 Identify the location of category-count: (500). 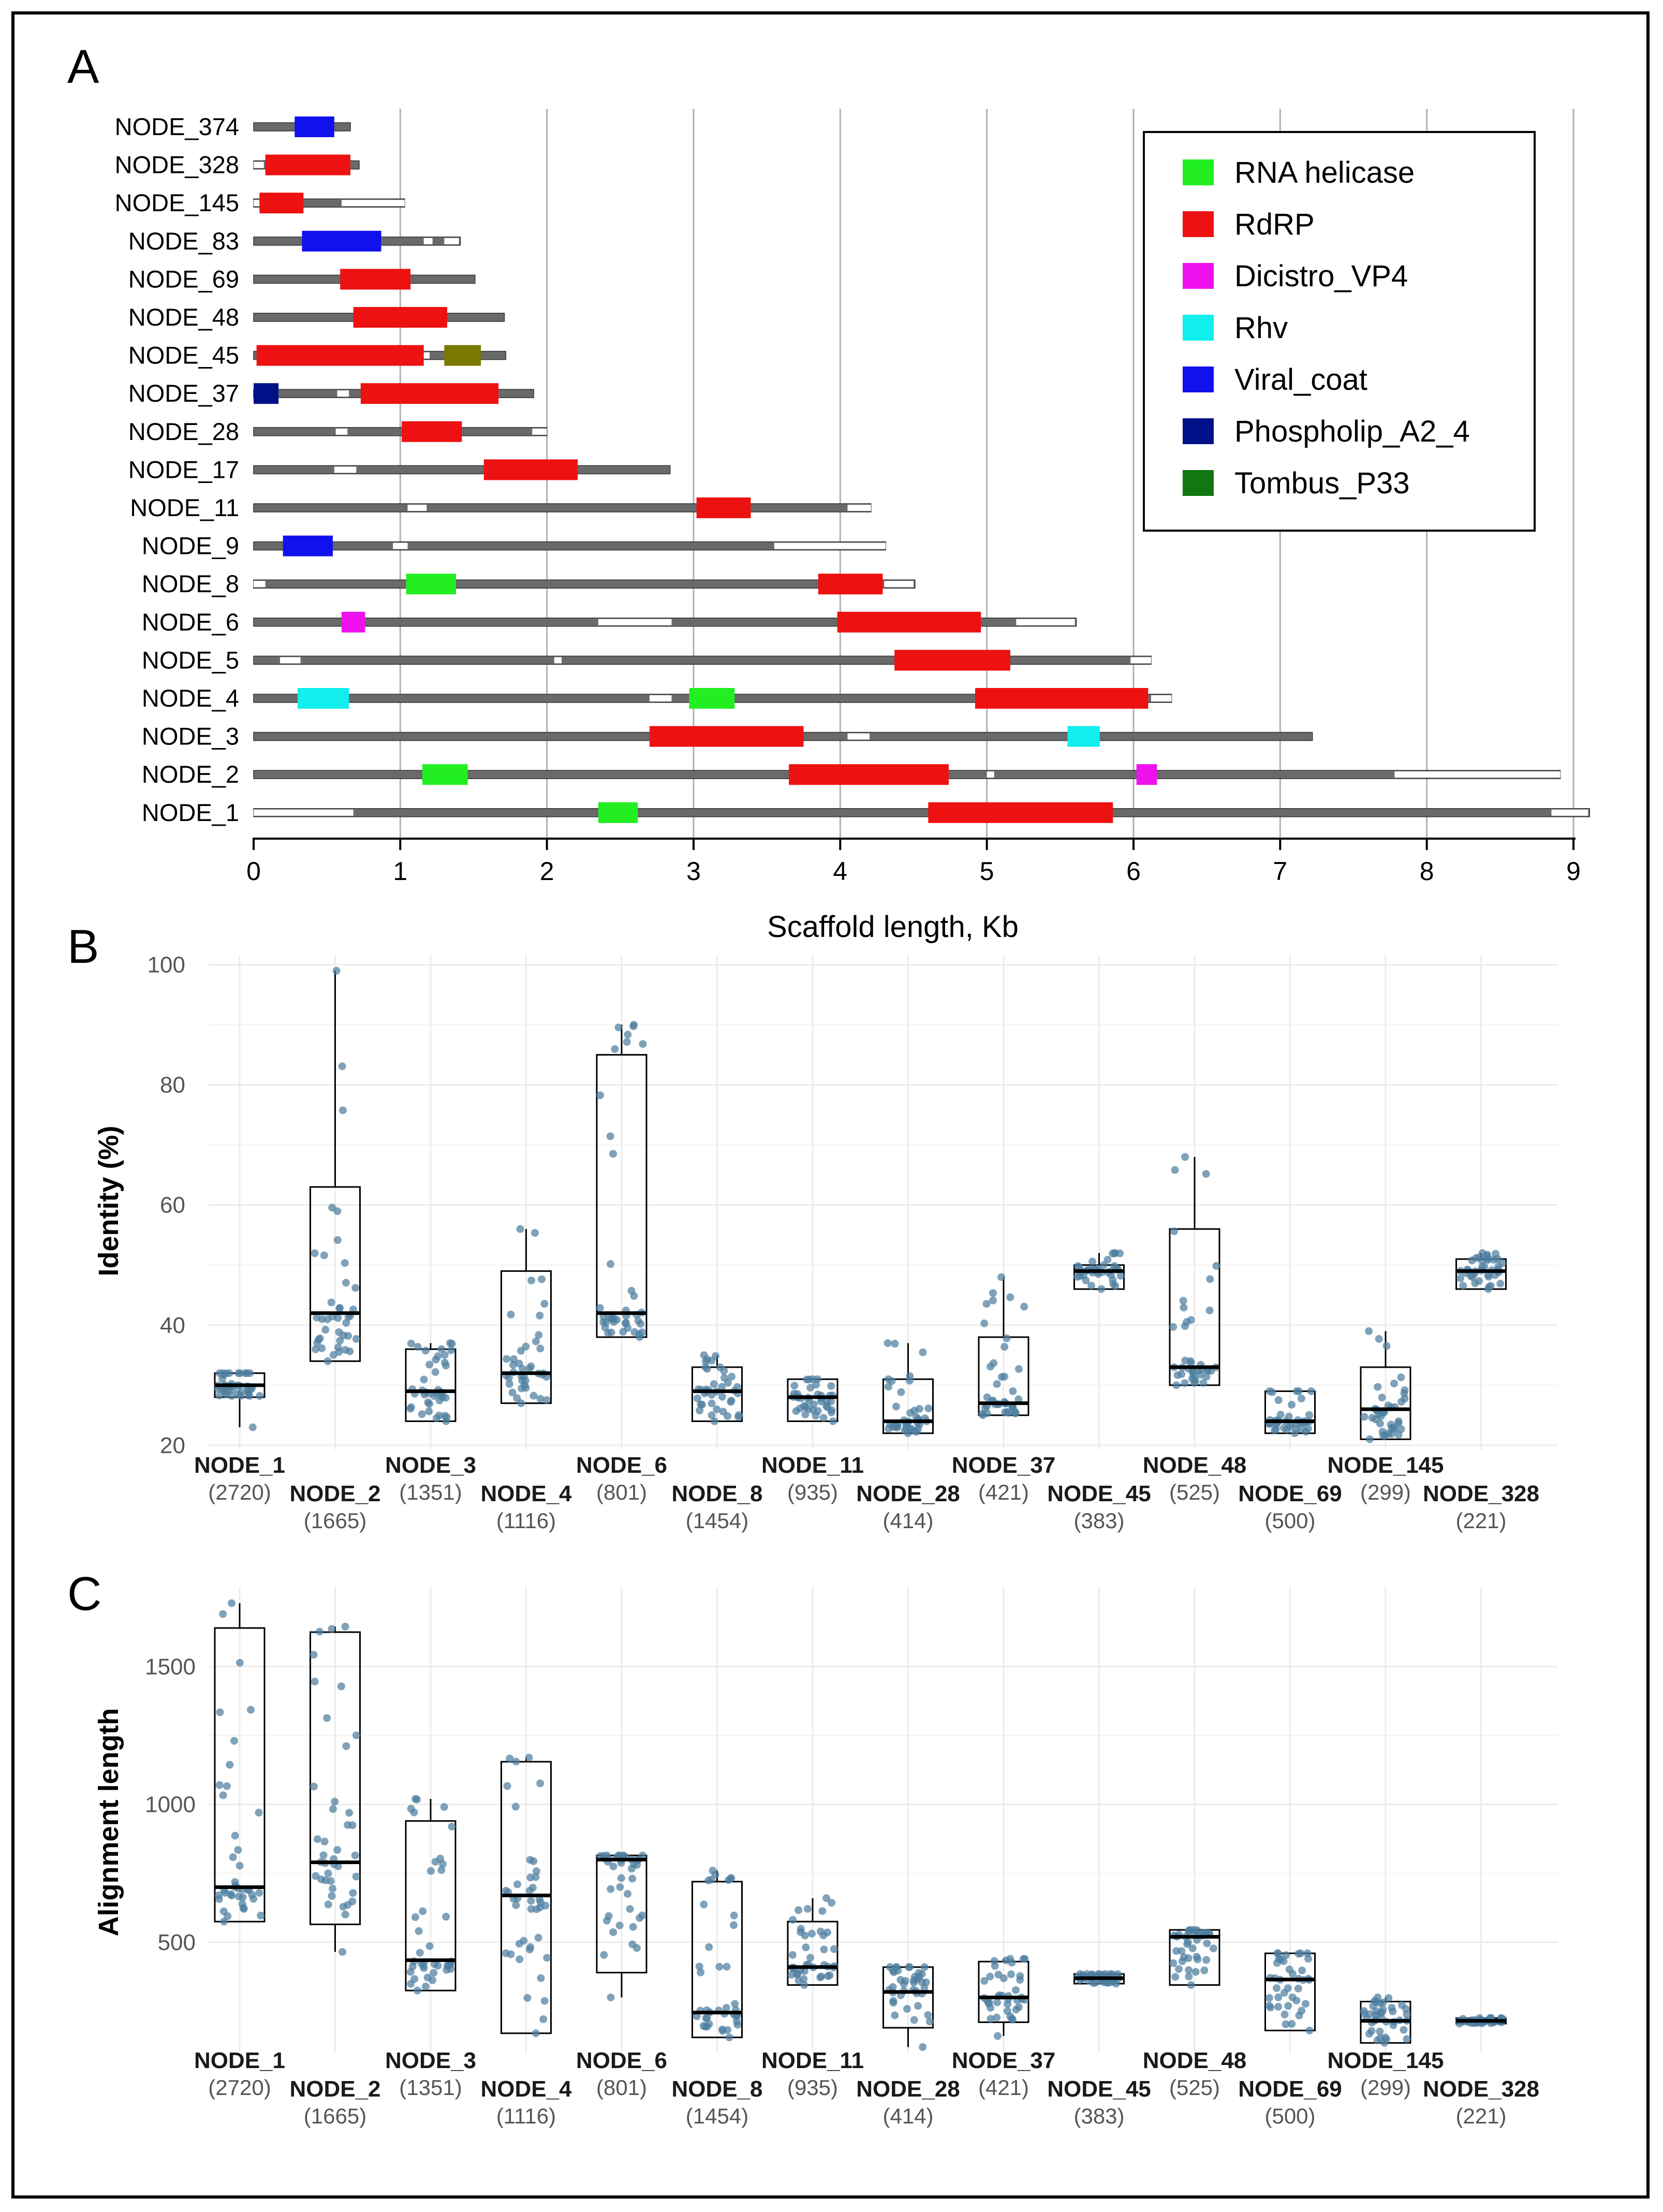
(1289, 2116).